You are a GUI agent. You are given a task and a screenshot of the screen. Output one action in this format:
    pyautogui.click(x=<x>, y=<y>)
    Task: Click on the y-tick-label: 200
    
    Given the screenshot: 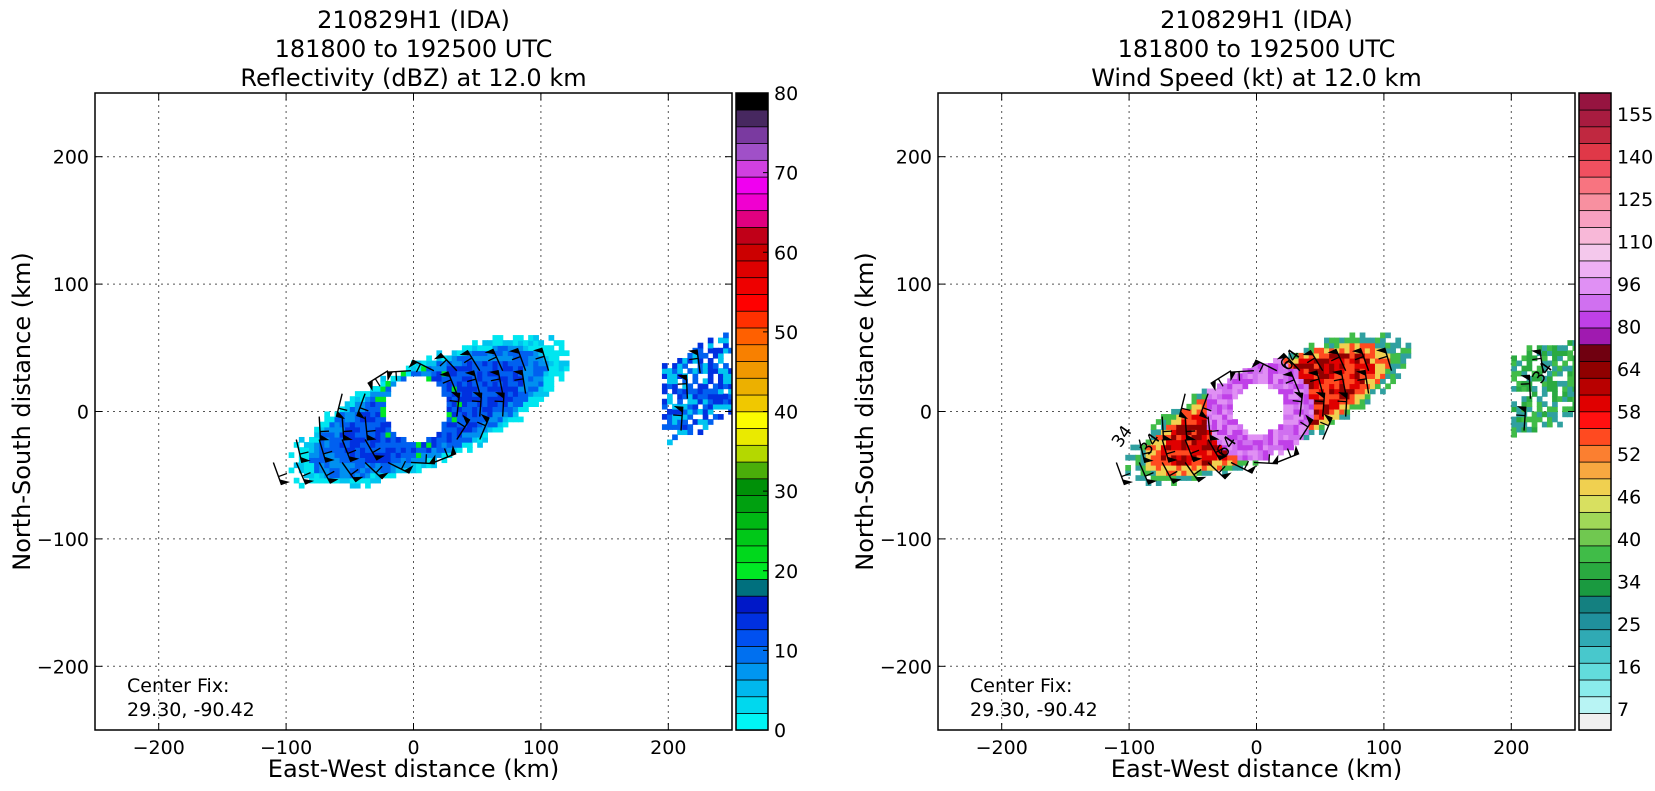 What is the action you would take?
    pyautogui.click(x=71, y=158)
    